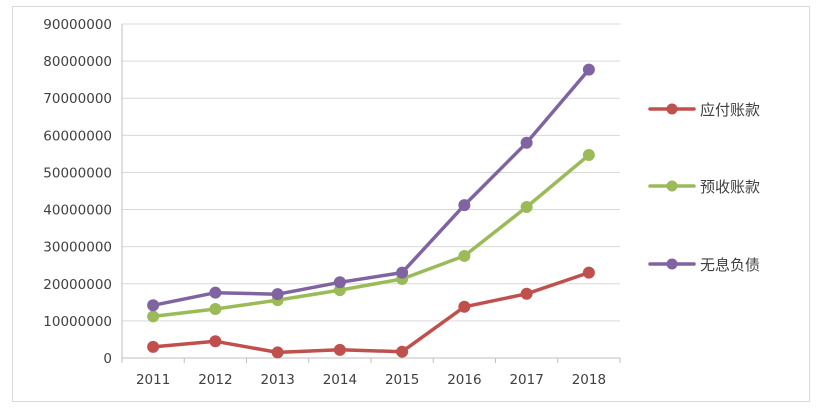  I want to click on x-tick-label: 2012, so click(215, 380).